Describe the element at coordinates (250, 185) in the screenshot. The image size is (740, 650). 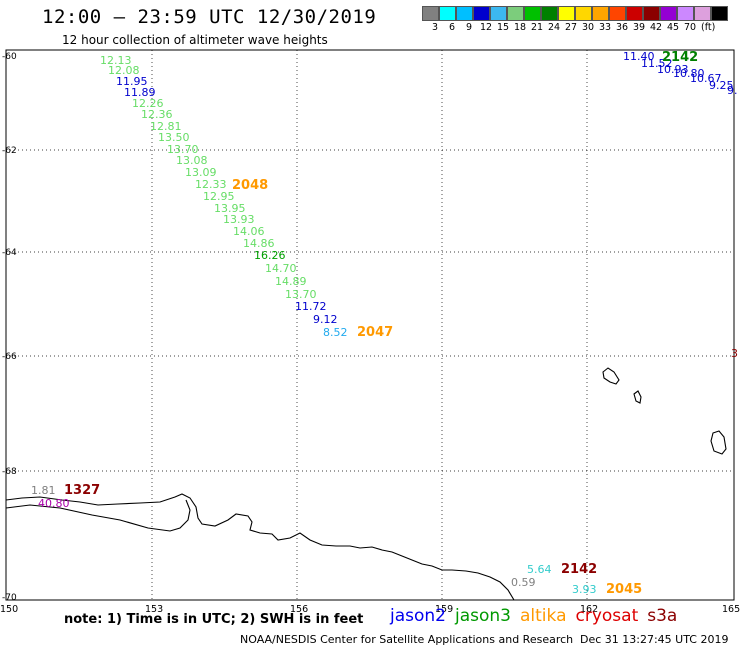
I see `pass-label: 2048` at that location.